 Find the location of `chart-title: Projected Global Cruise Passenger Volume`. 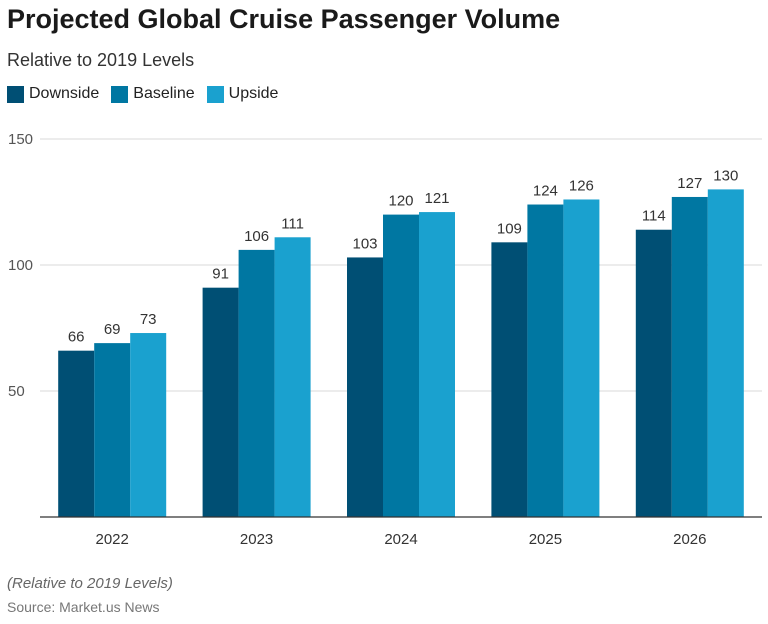

chart-title: Projected Global Cruise Passenger Volume is located at coordinates (284, 19).